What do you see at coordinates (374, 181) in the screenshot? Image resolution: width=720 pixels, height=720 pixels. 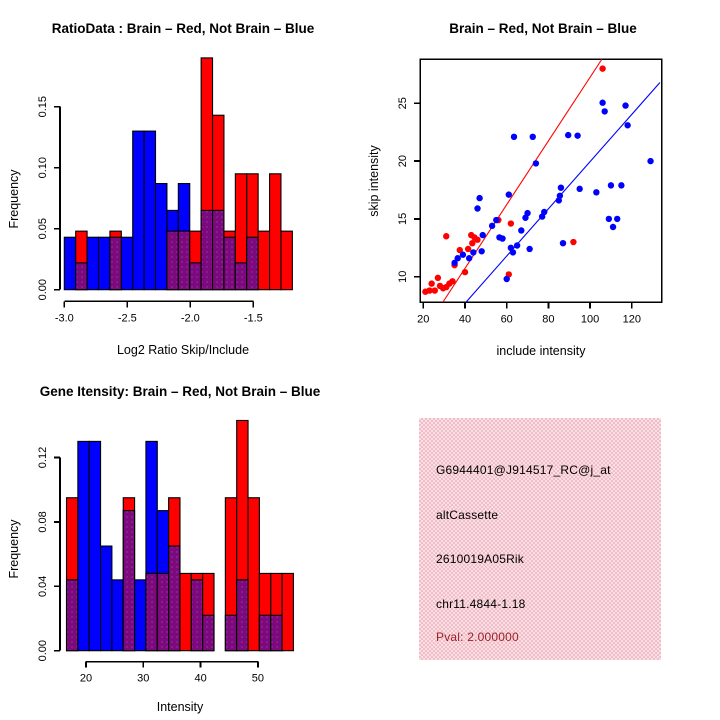 I see `scatter-ylabel: skip intensity` at bounding box center [374, 181].